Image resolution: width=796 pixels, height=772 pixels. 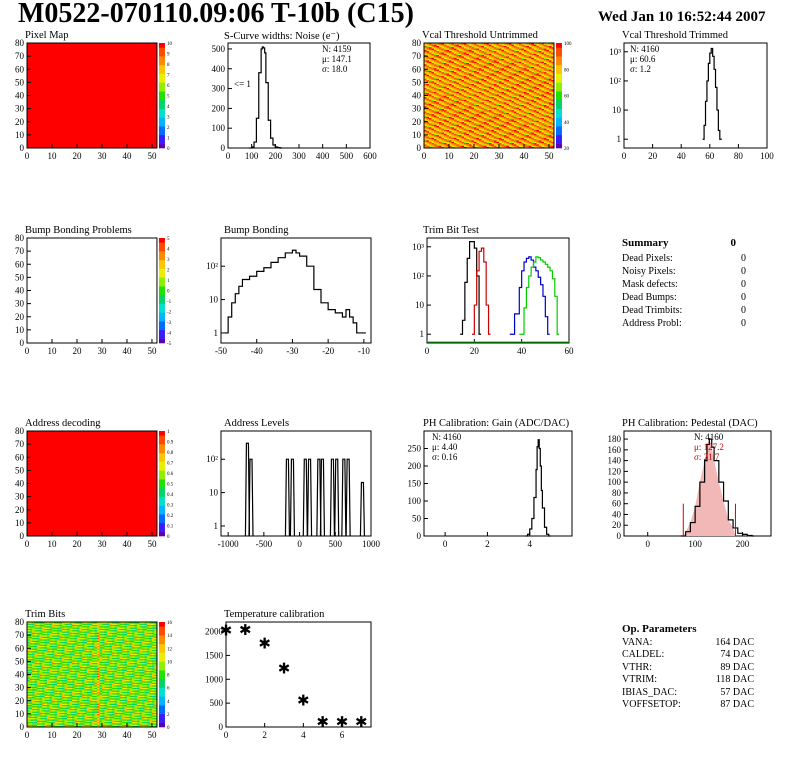 What do you see at coordinates (77, 351) in the screenshot?
I see `x-tick-label: 20` at bounding box center [77, 351].